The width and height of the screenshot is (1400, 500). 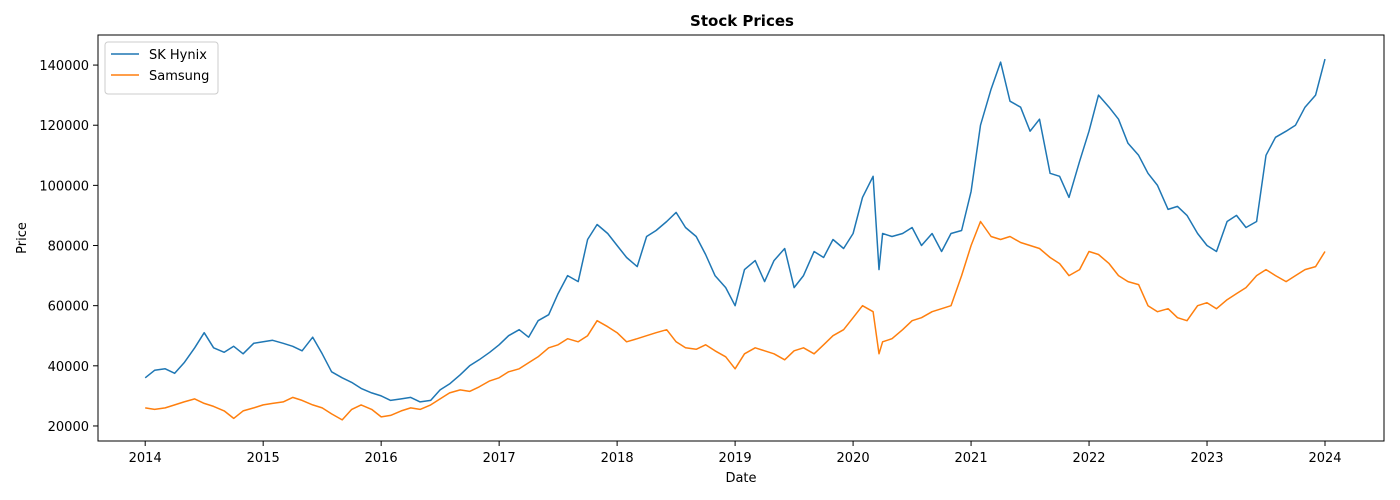 I want to click on chart-title: Stock Prices, so click(x=742, y=21).